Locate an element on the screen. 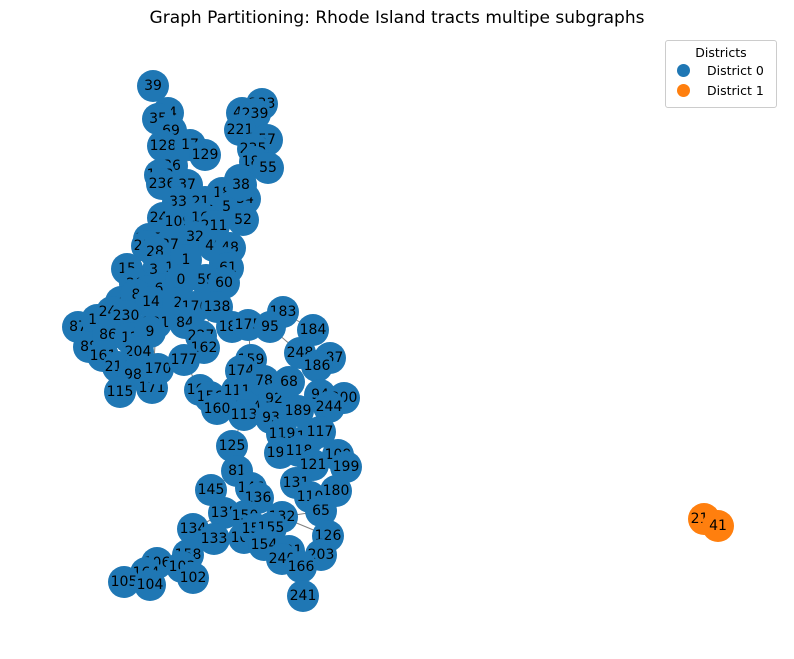 The width and height of the screenshot is (794, 659). node-label-8: 8 is located at coordinates (136, 295).